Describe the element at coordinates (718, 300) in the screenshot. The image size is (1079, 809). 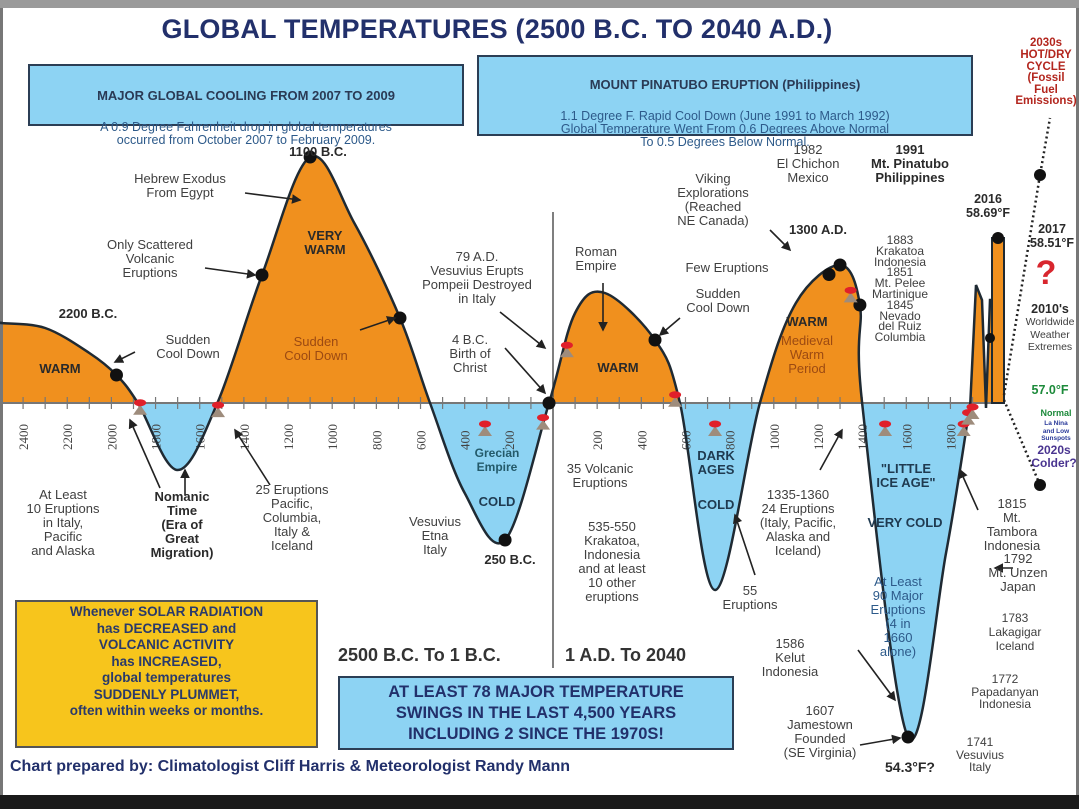
I see `label-cool-down-3: Sudden Cool Down` at that location.